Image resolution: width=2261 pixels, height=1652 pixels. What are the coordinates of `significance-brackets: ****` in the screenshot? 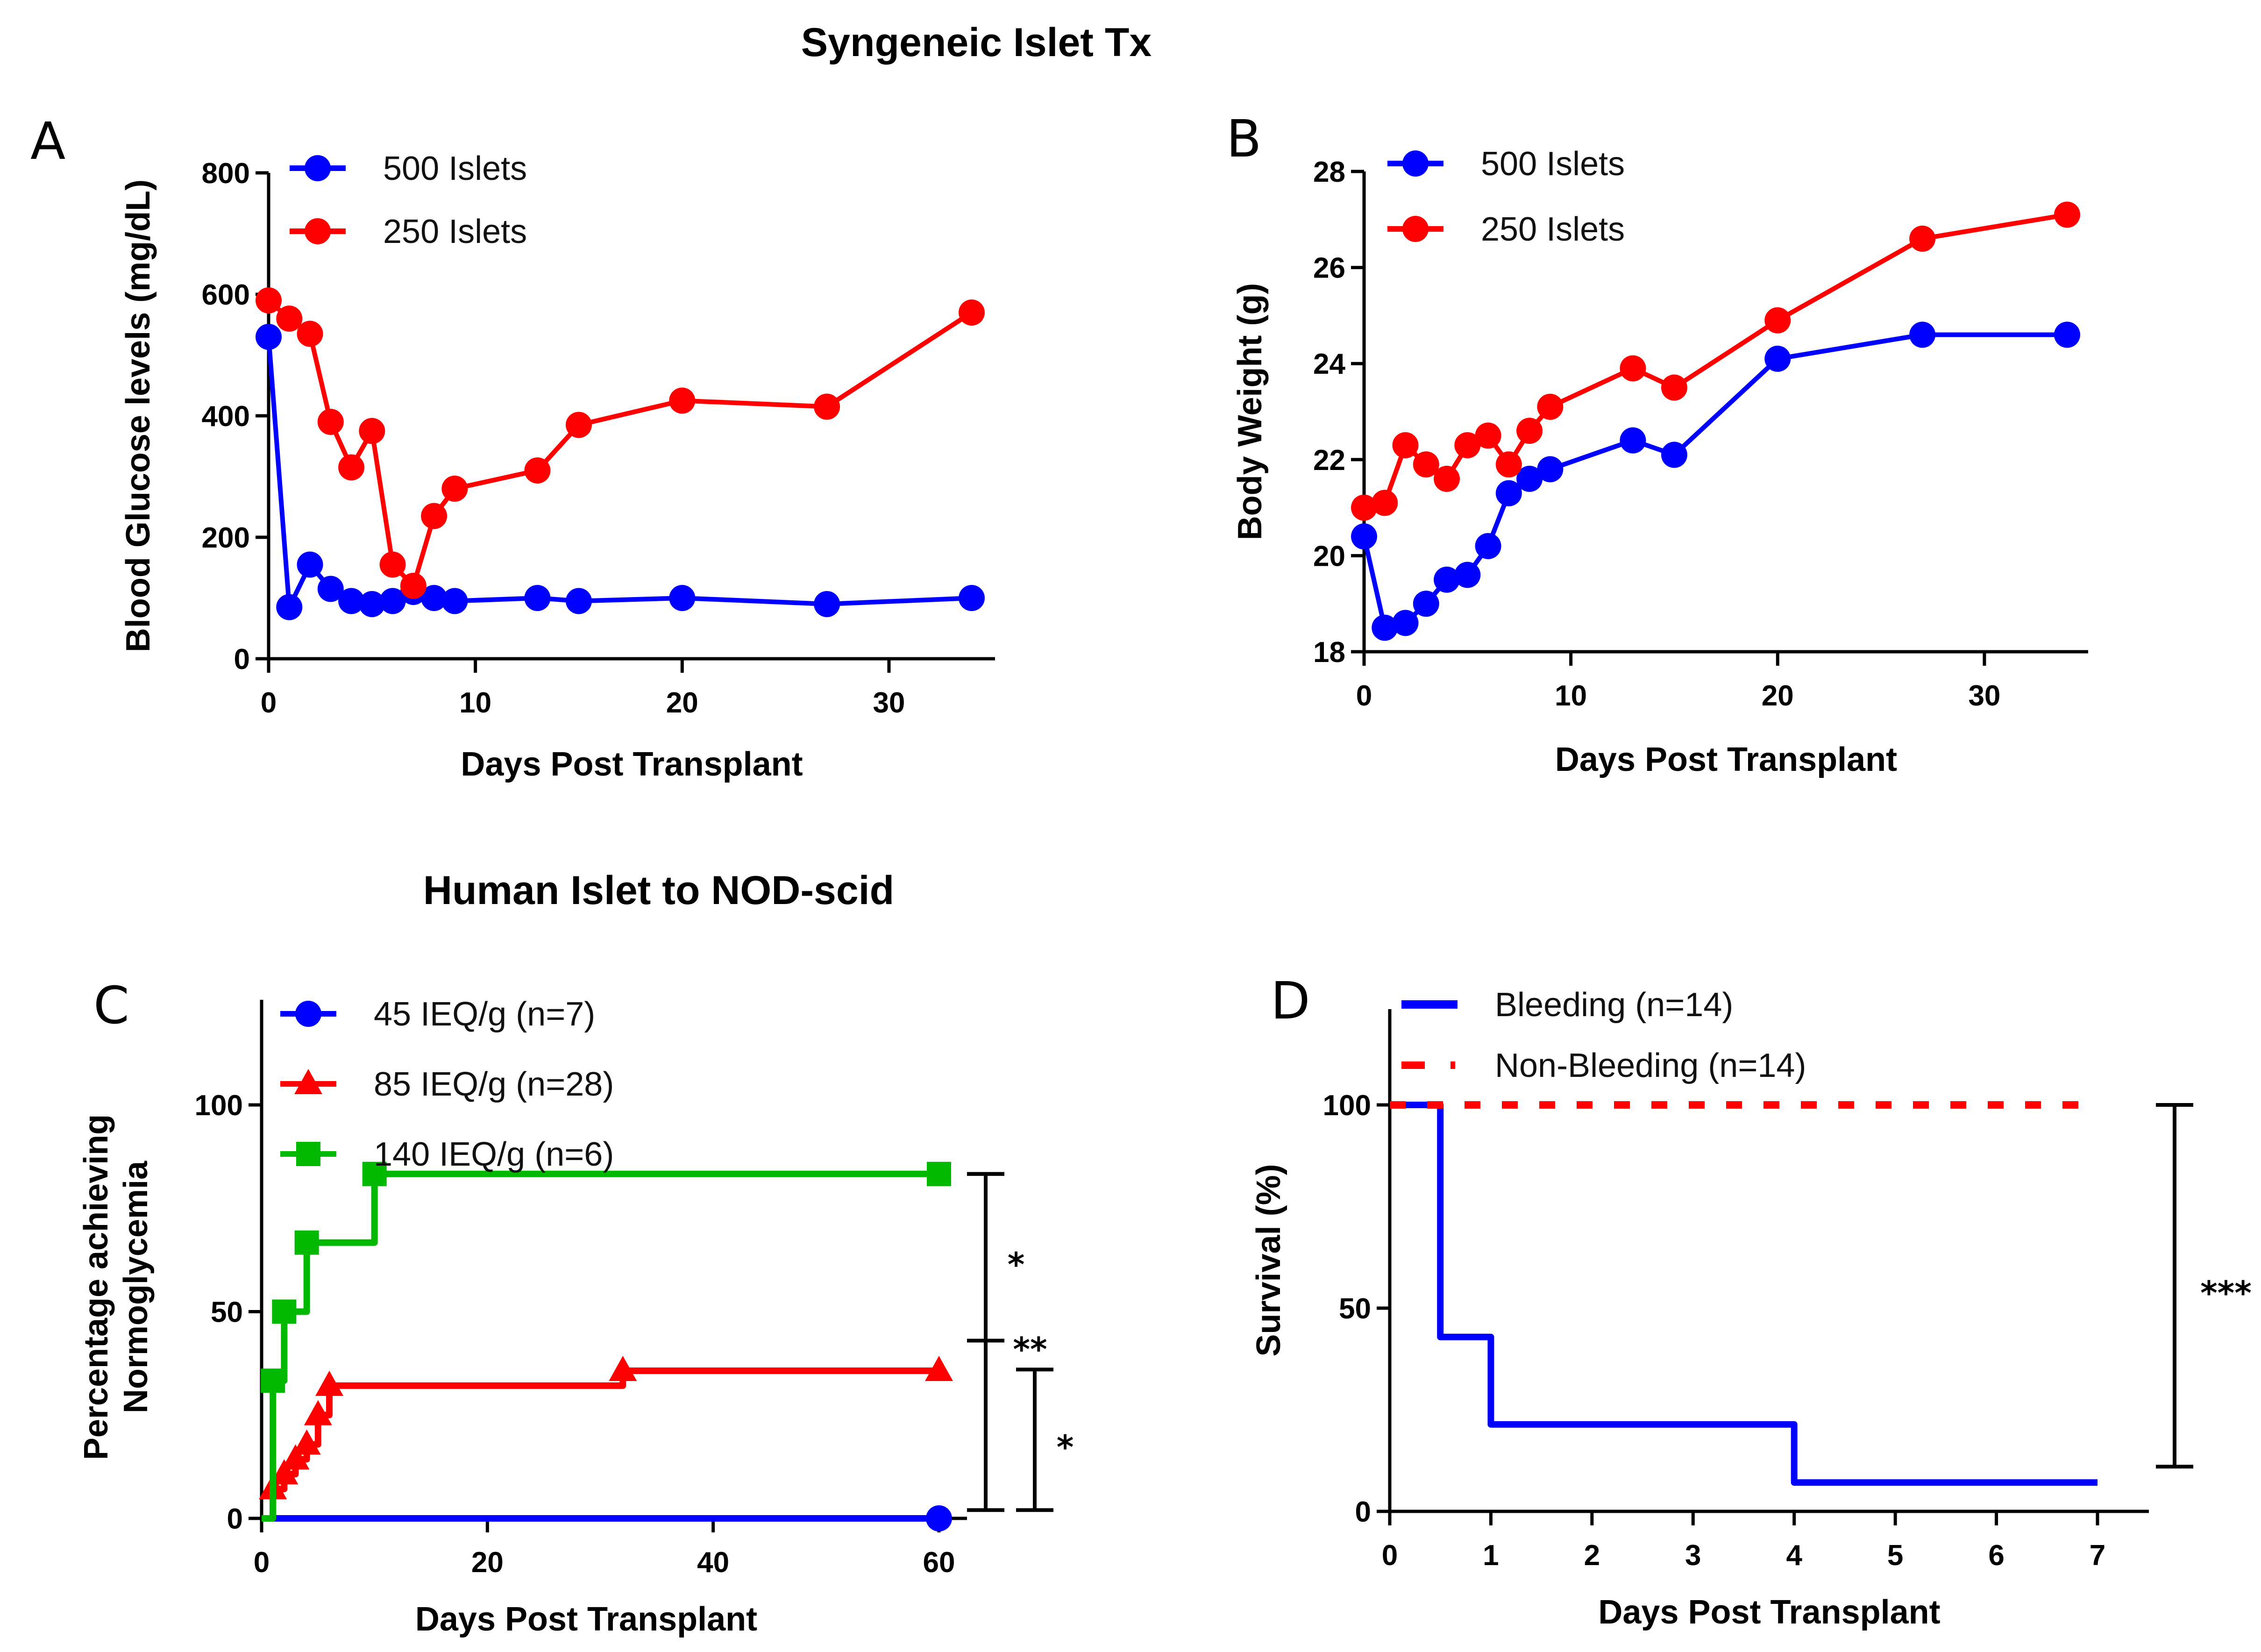 It's located at (1021, 1342).